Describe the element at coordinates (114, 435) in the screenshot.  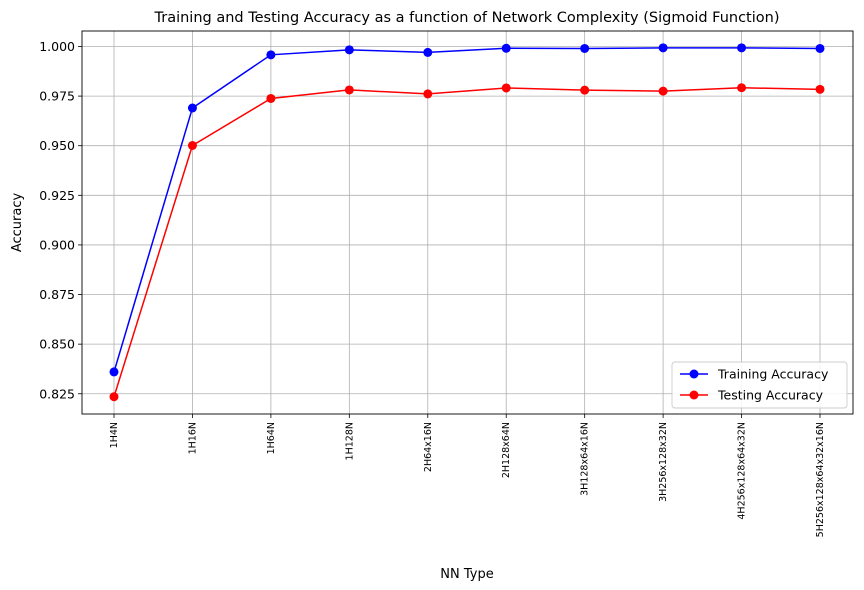
I see `x-tick-label: 1H4N` at that location.